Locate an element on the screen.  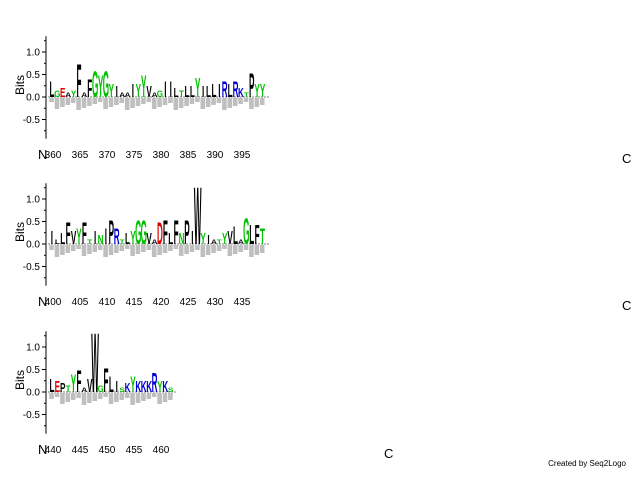
x-tick-label: 460 is located at coordinates (161, 450).